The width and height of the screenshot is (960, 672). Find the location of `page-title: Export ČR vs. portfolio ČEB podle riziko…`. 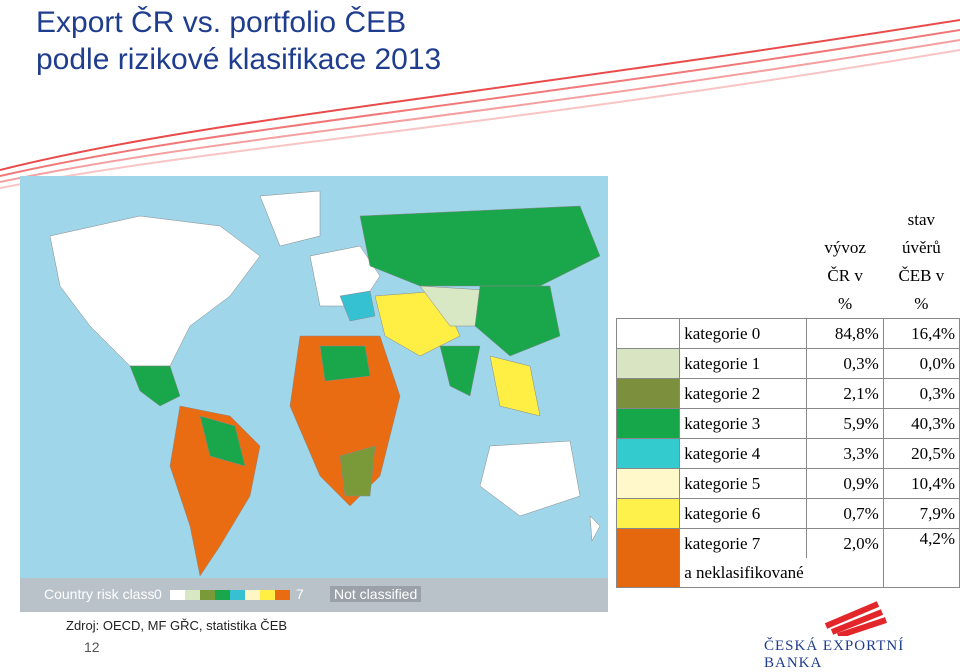

page-title: Export ČR vs. portfolio ČEB podle riziko… is located at coordinates (238, 41).